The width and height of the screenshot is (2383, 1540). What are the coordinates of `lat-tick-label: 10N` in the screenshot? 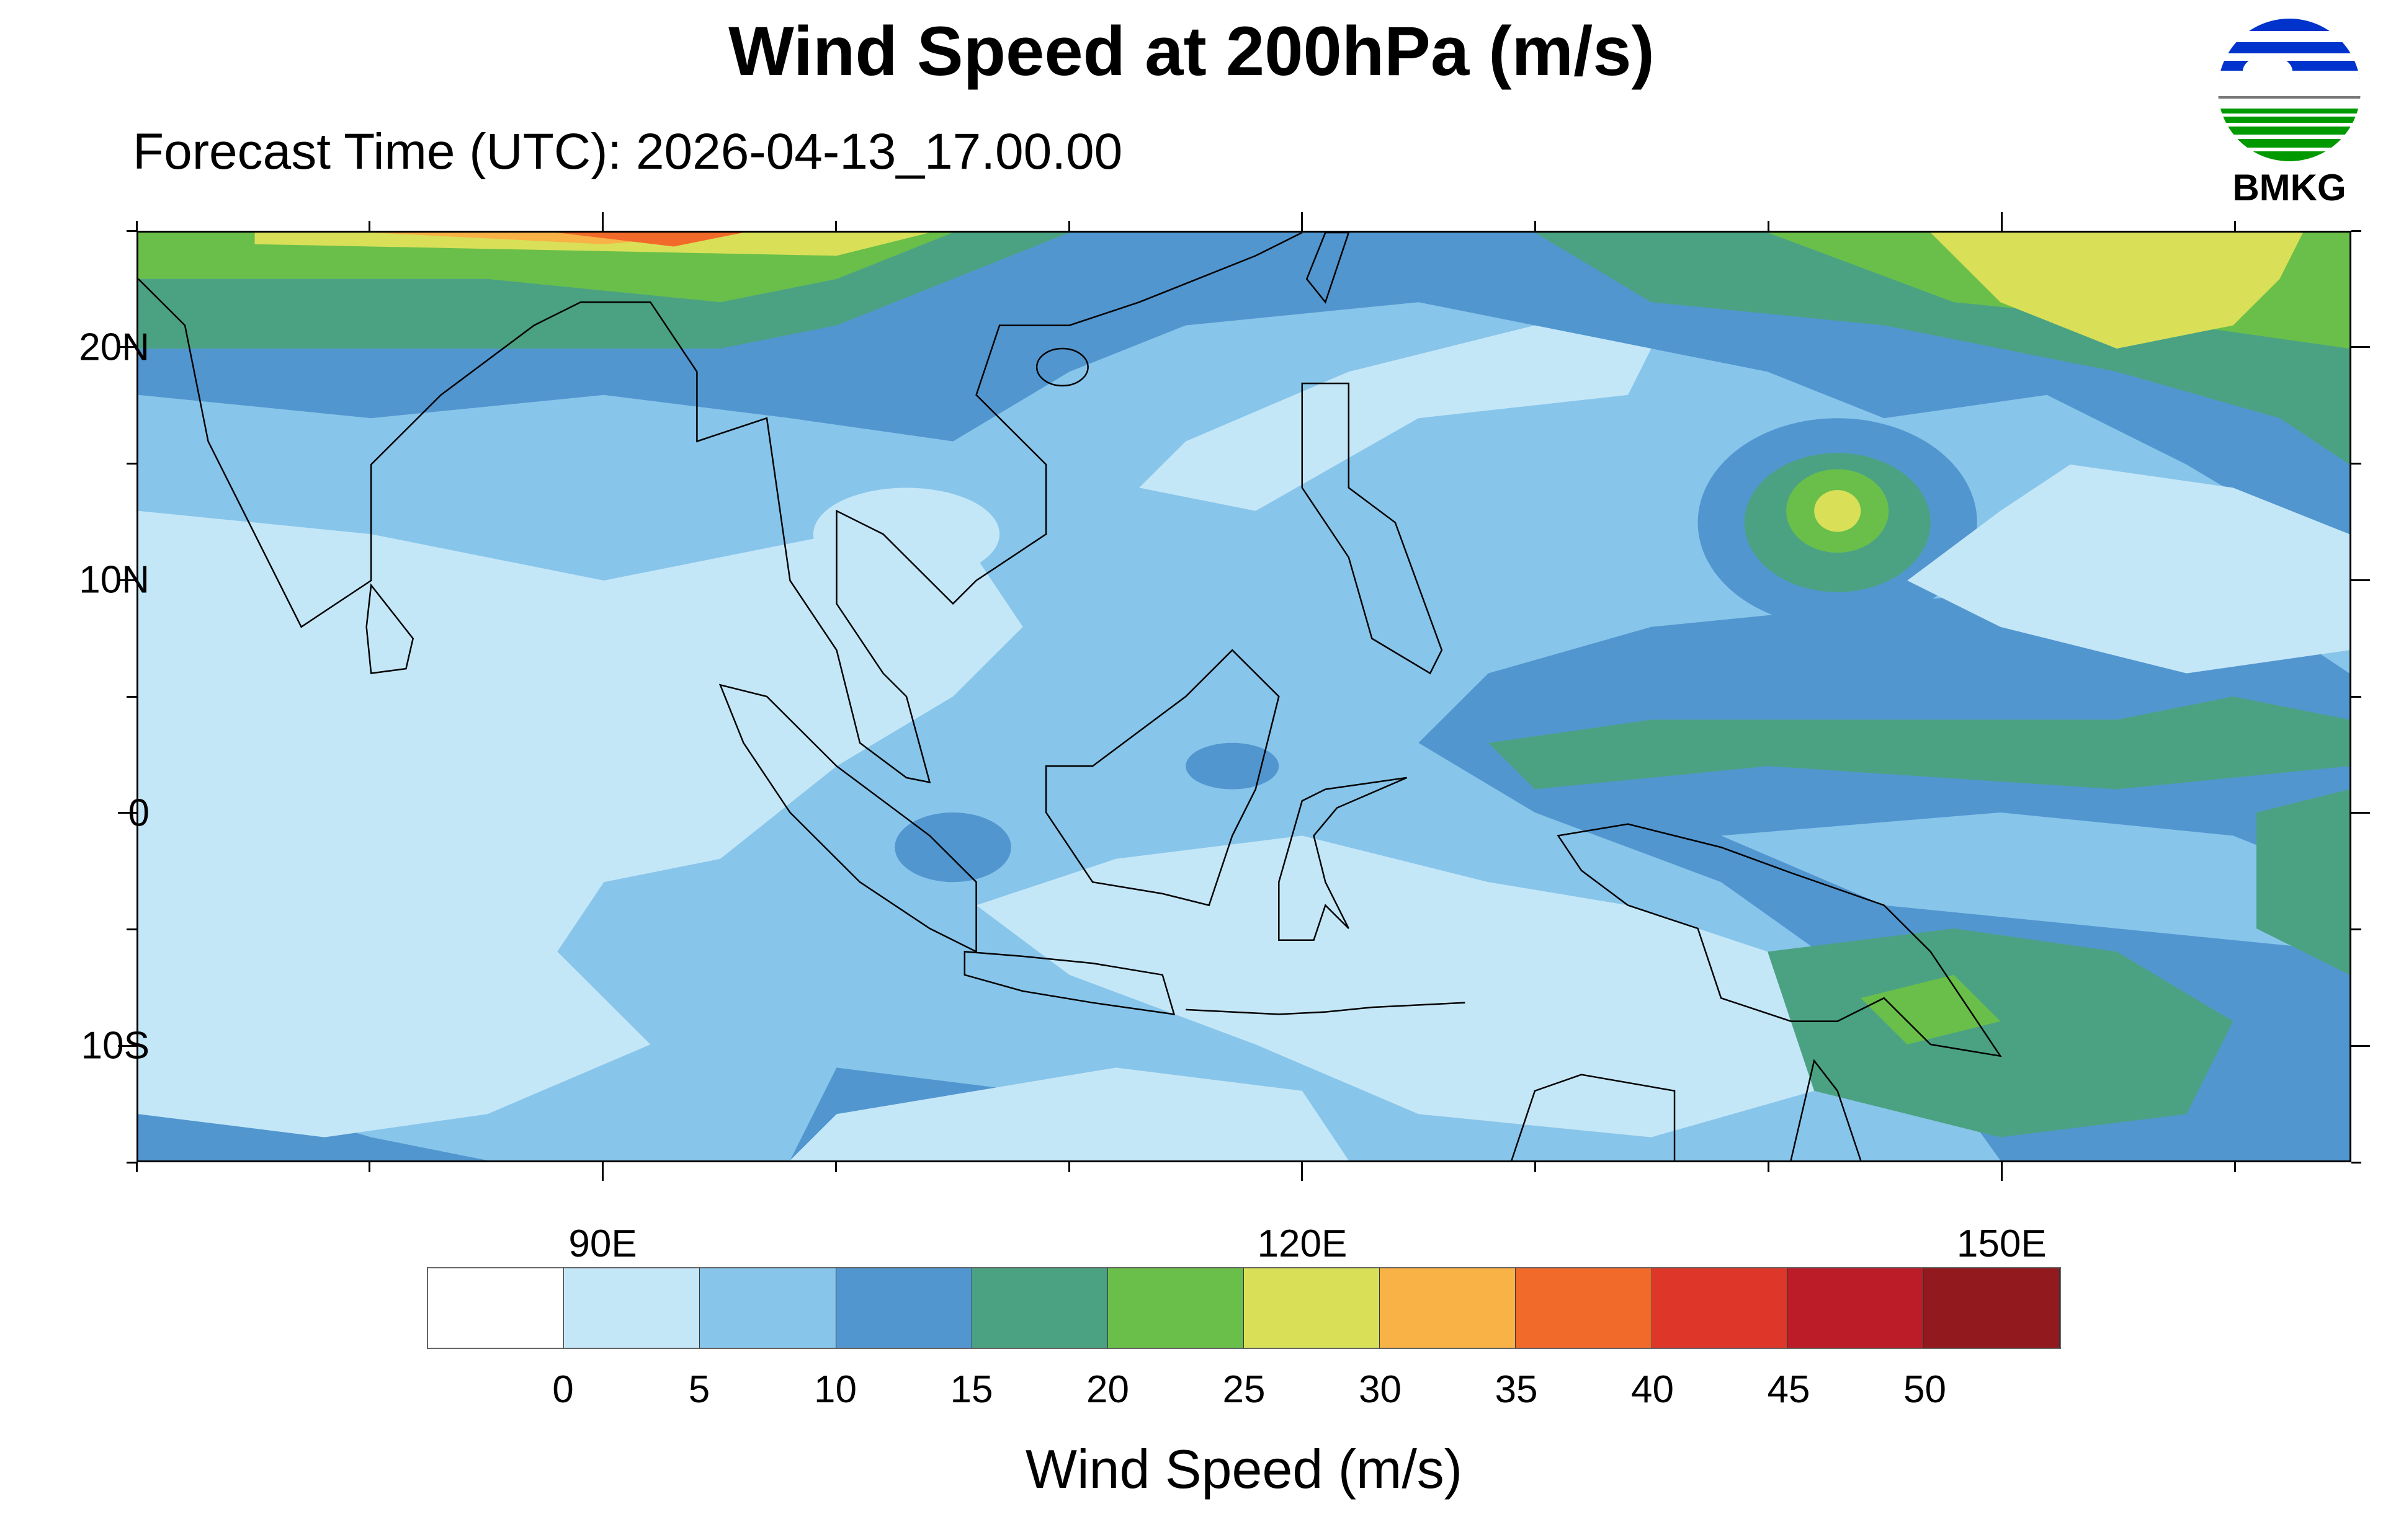 It's located at (114, 580).